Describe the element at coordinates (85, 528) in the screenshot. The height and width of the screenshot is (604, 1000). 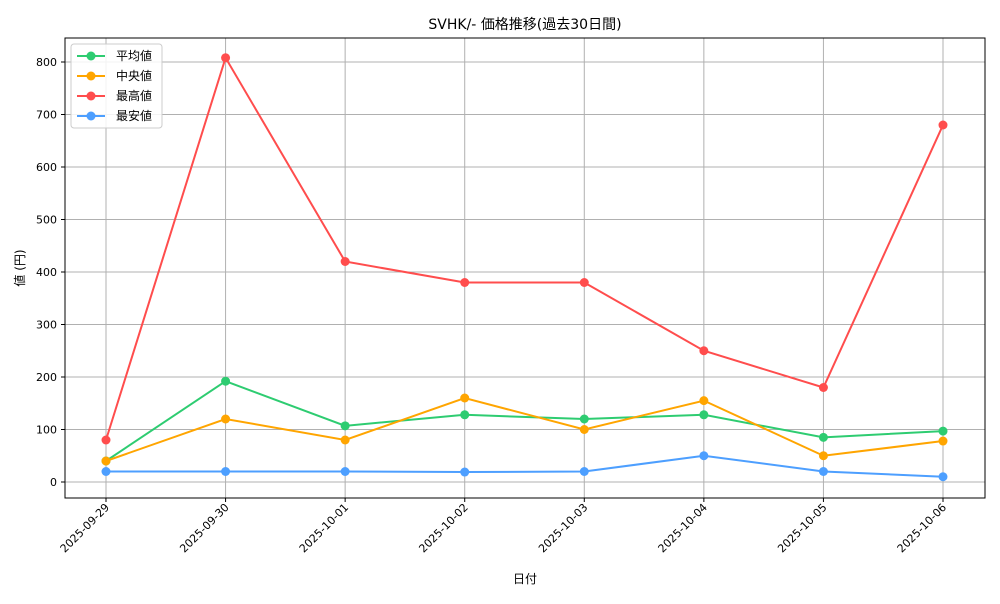
I see `x-tick-label: 2025-09-29` at that location.